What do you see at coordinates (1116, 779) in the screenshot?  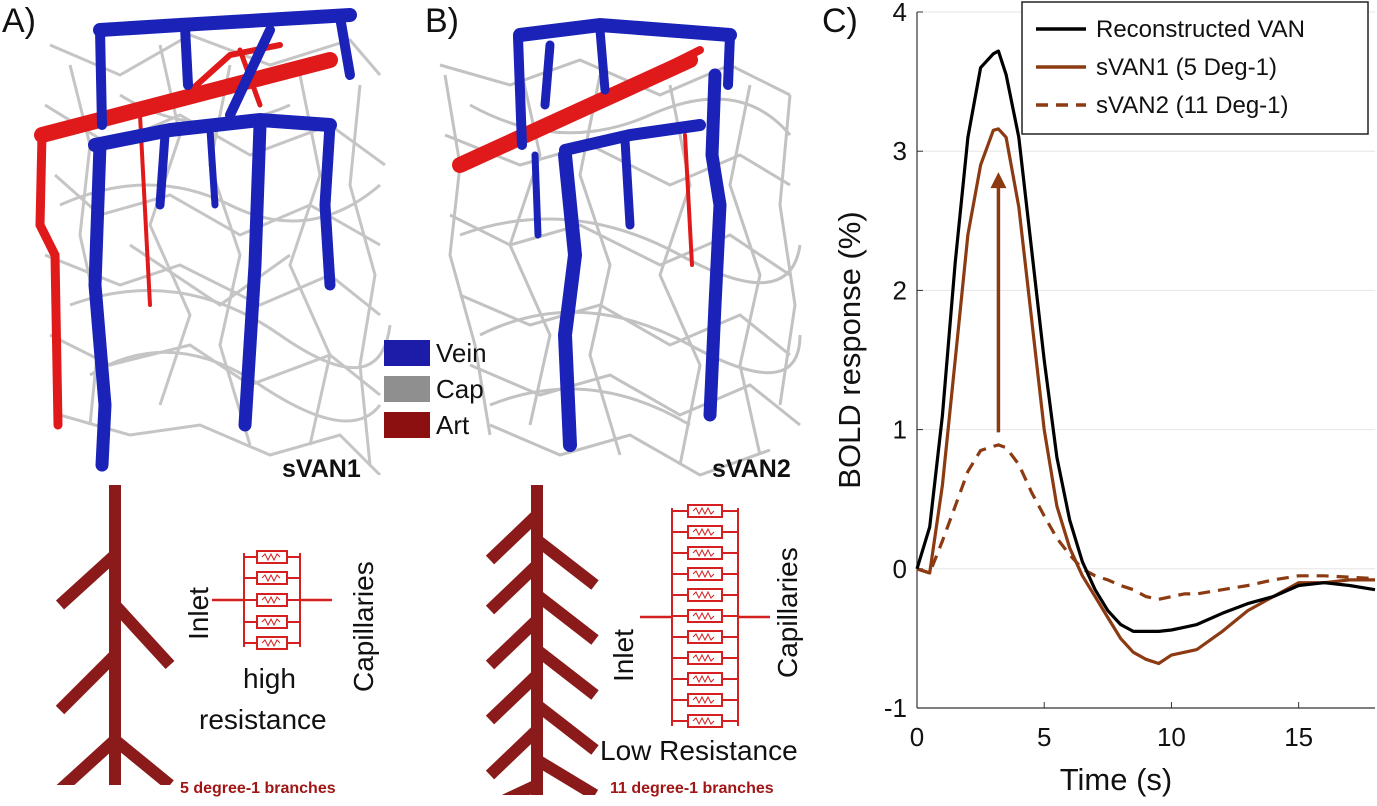 I see `x-axis-label: Time (s)` at bounding box center [1116, 779].